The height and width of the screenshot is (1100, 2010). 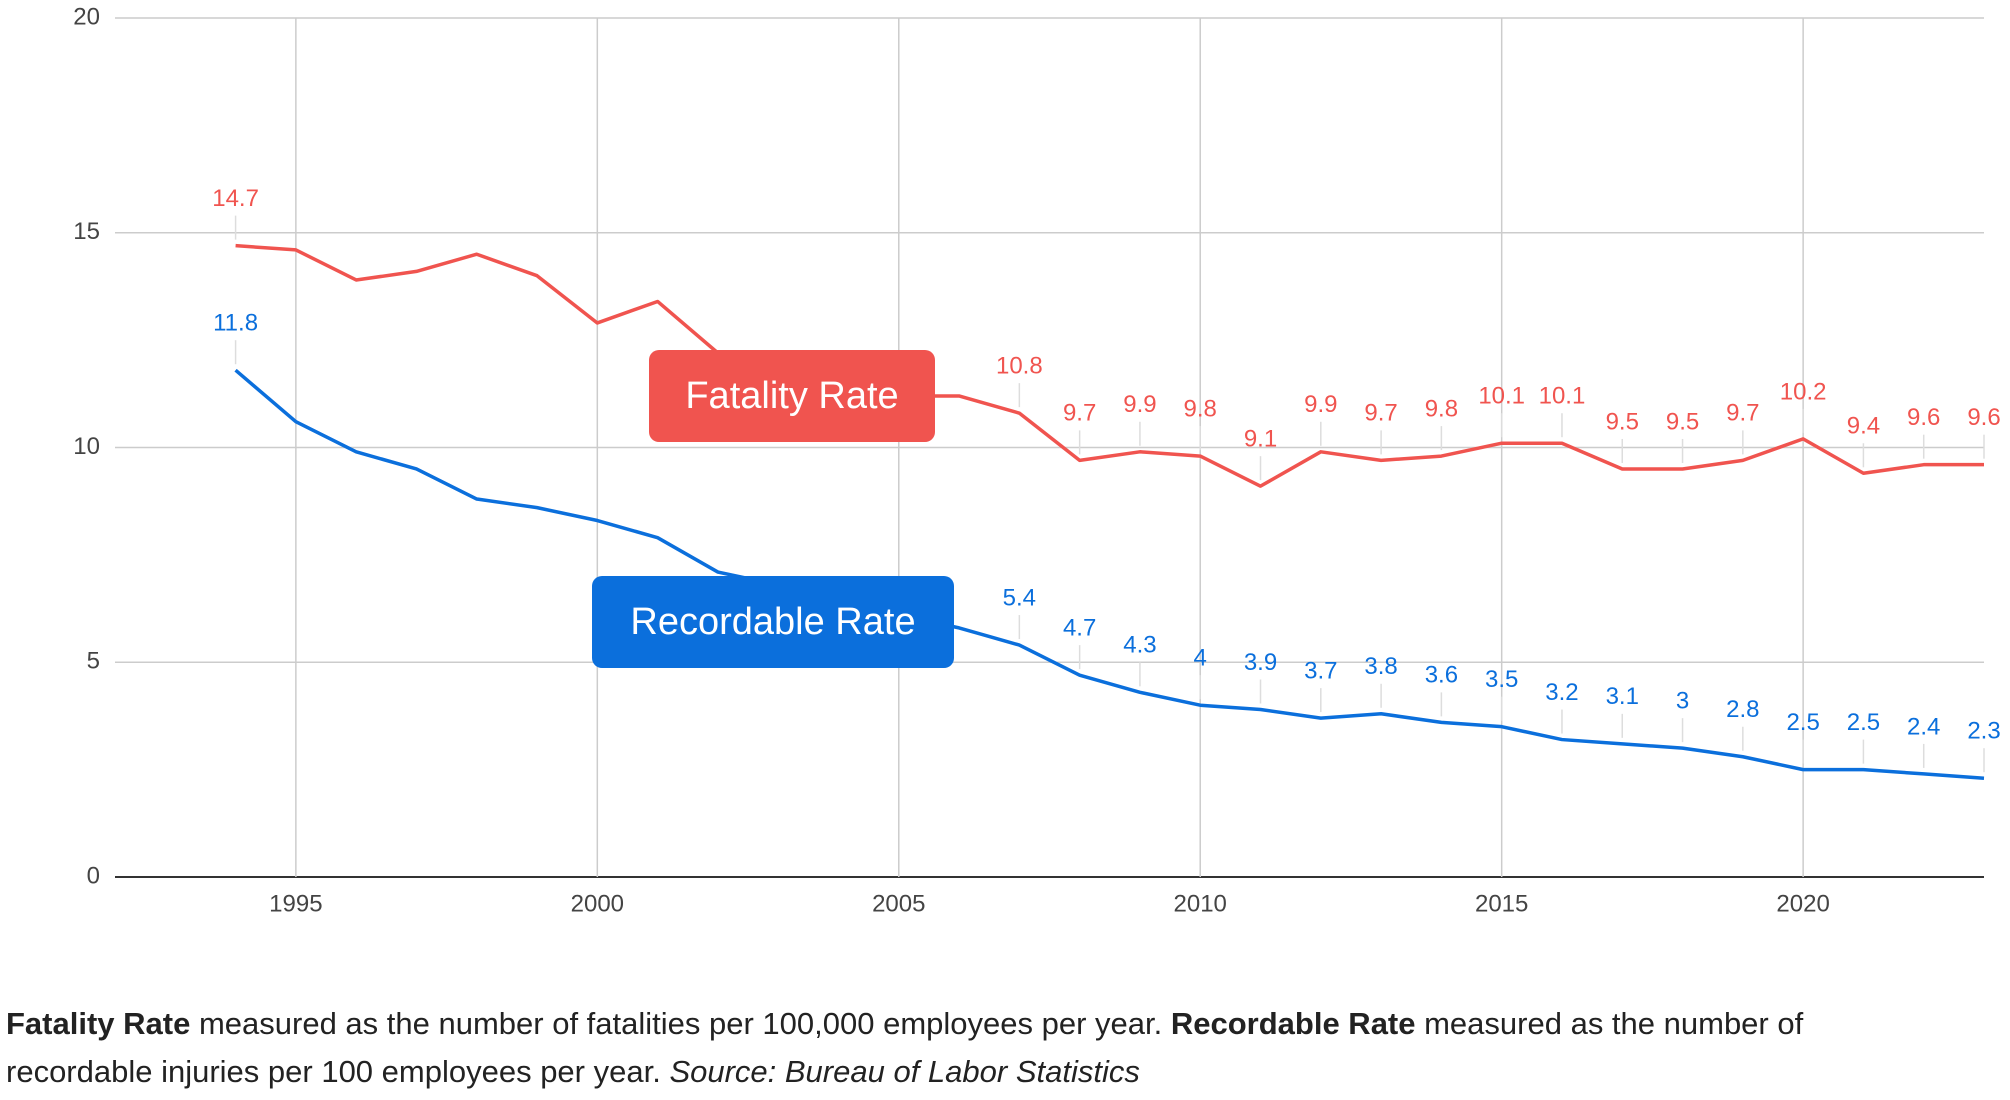 I want to click on series-name: Recordable Rate, so click(x=772, y=622).